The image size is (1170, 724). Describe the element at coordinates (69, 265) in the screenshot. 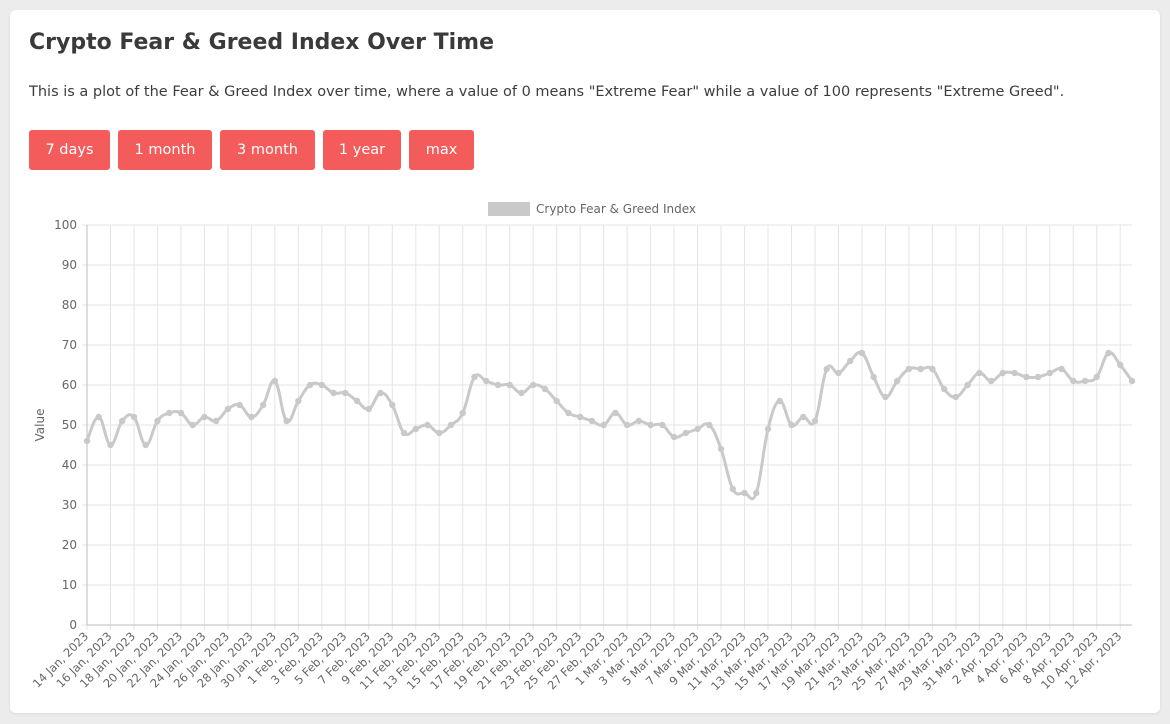

I see `y-tick-label: 90` at that location.